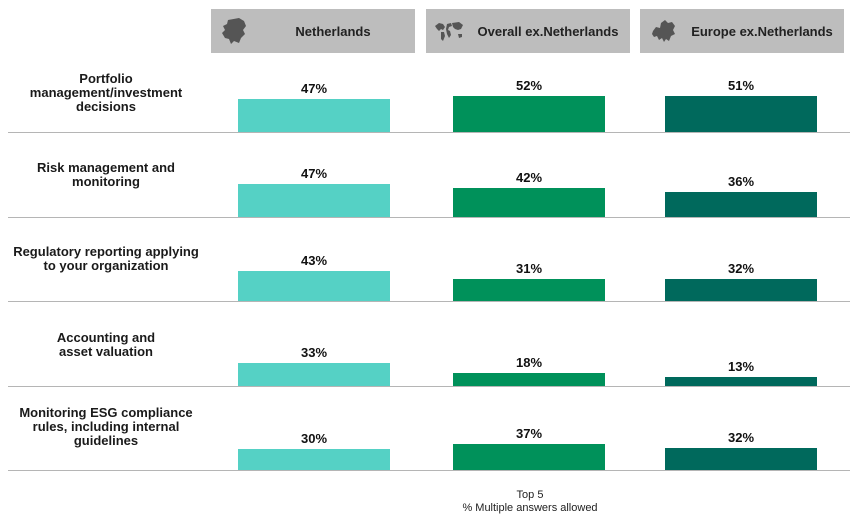 This screenshot has height=524, width=853. I want to click on category-label-line: rules, including internal, so click(106, 426).